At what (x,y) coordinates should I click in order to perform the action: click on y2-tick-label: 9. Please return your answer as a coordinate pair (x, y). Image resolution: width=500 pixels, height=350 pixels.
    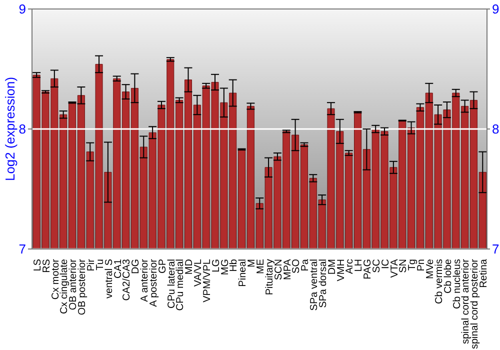
    Looking at the image, I should click on (496, 9).